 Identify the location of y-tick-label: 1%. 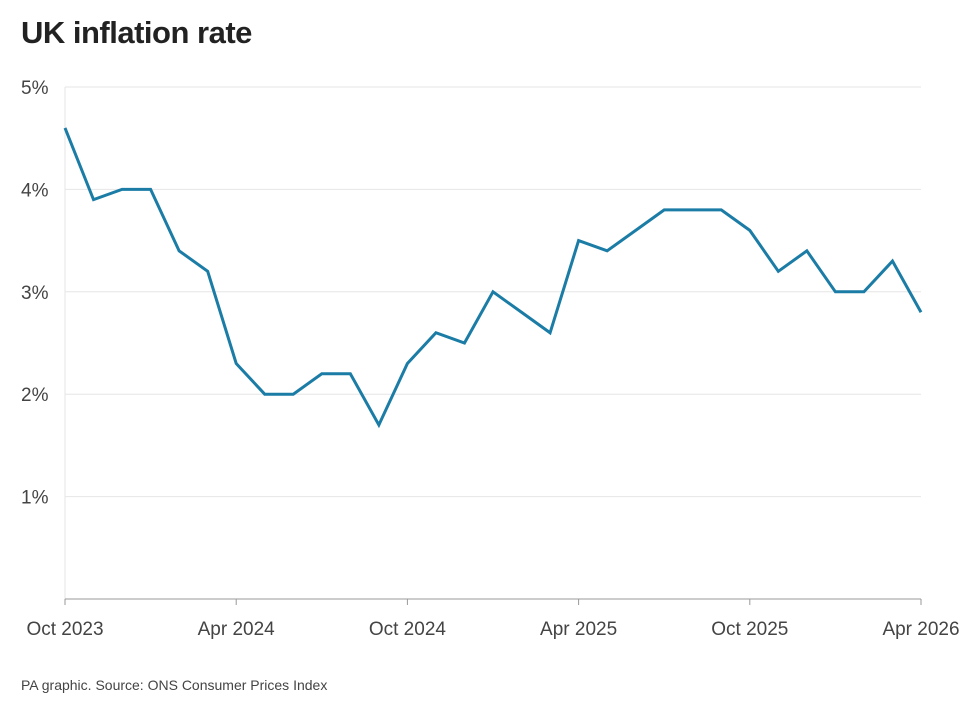
(35, 498).